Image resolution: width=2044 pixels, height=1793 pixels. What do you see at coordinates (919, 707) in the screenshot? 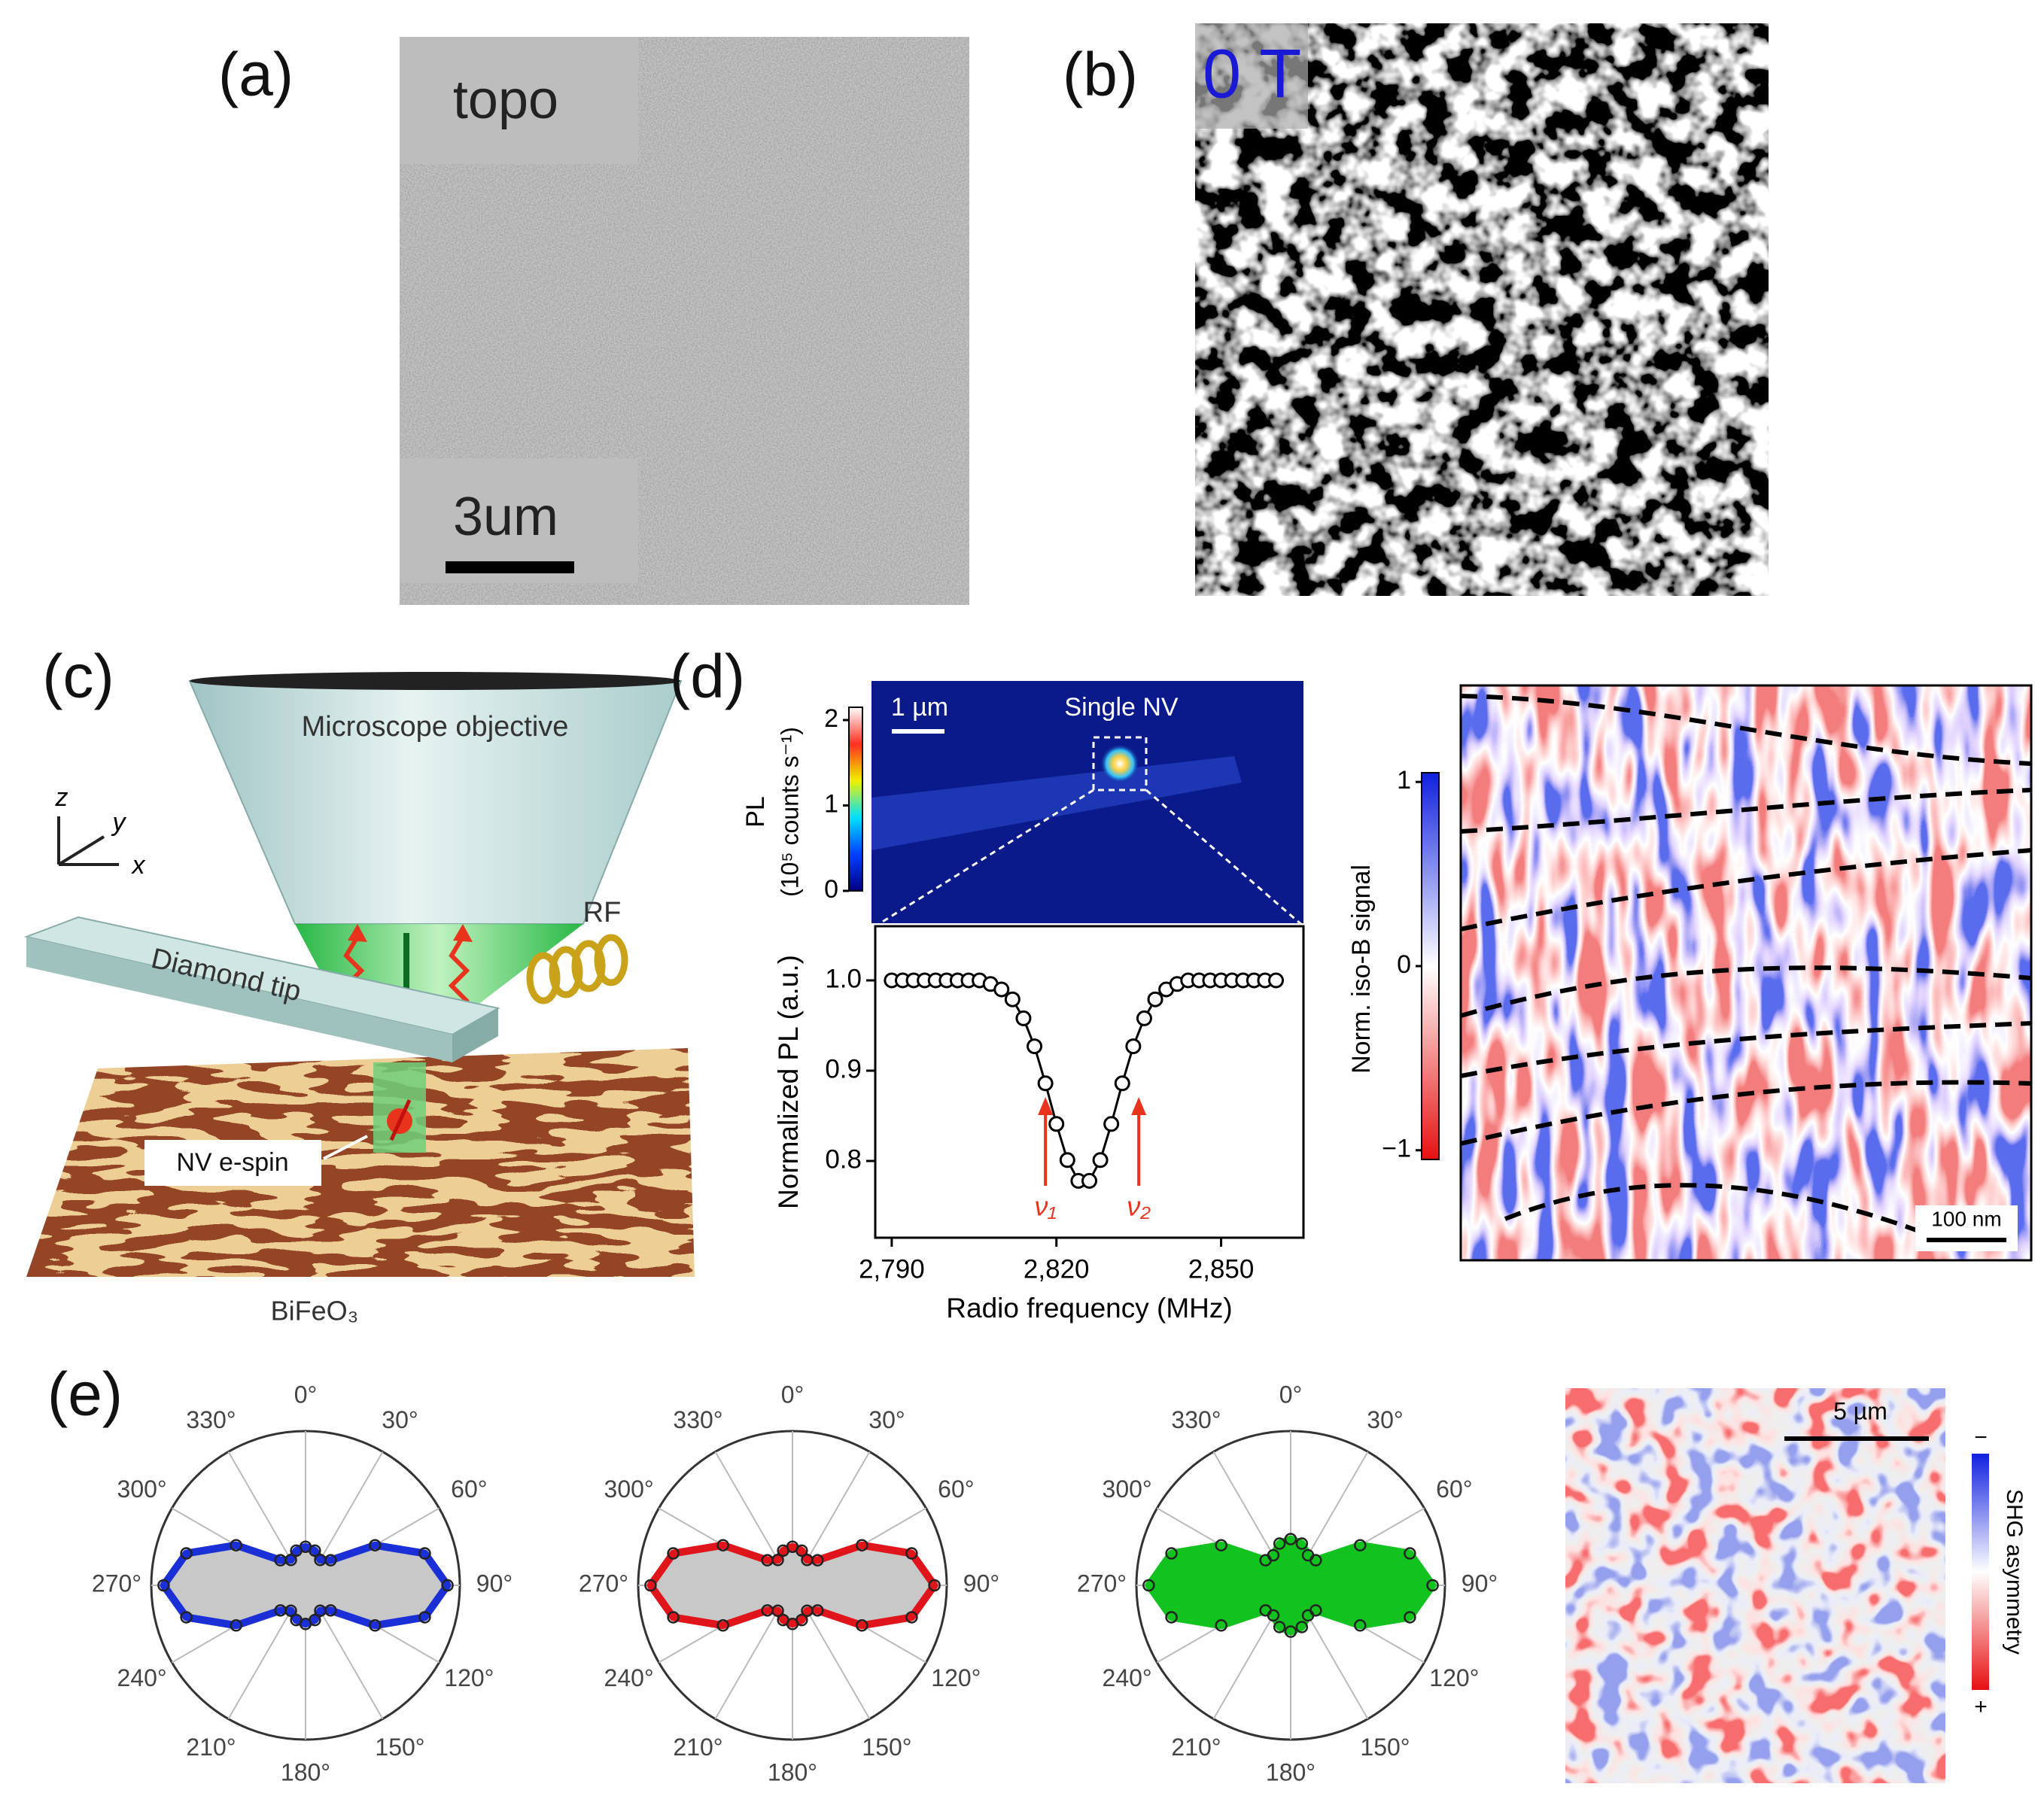
I see `scale-label: 1 µm` at bounding box center [919, 707].